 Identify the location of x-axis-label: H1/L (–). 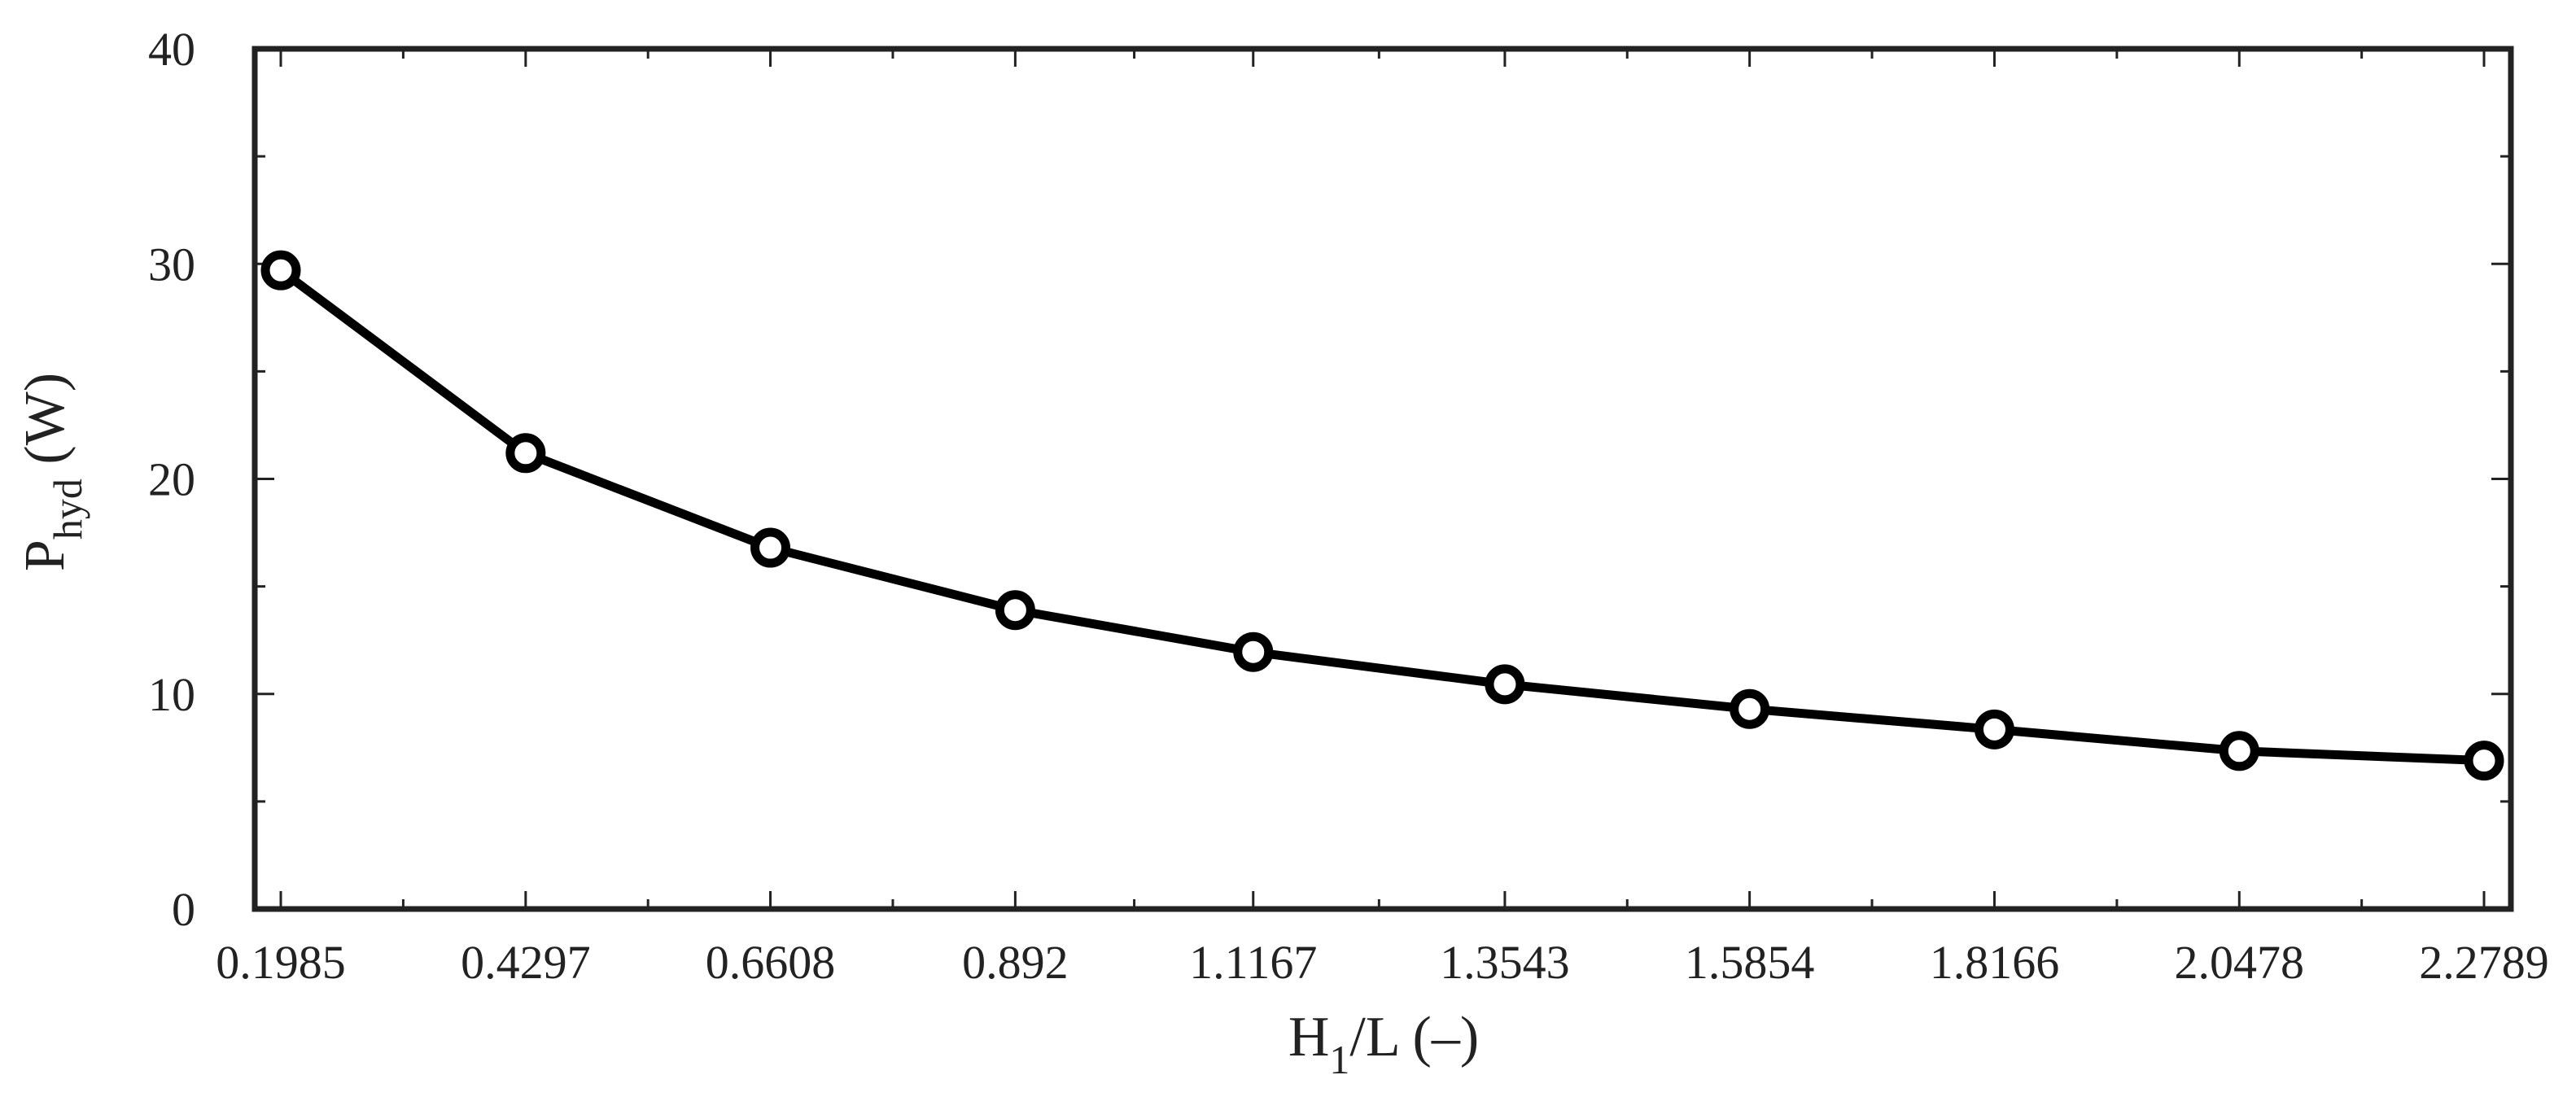
(1383, 1044).